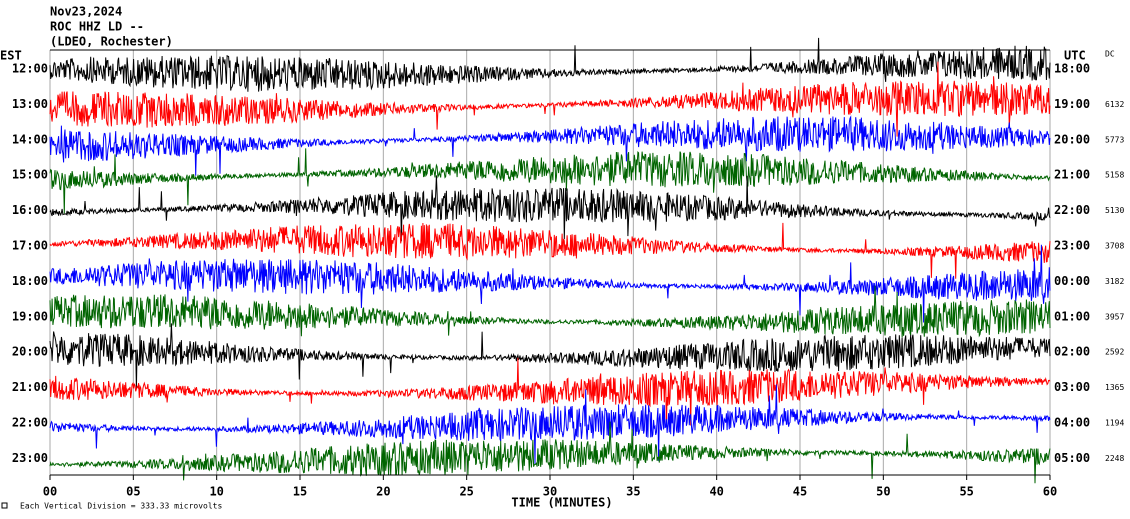 This screenshot has height=519, width=1130. I want to click on title-line: (LDEO, Rochester), so click(111, 42).